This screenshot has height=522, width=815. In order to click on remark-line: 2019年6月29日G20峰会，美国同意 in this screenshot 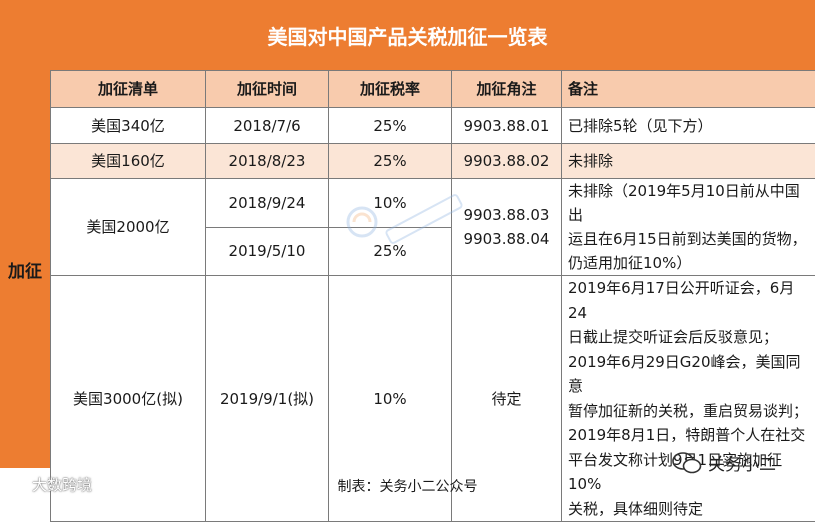, I will do `click(688, 374)`.